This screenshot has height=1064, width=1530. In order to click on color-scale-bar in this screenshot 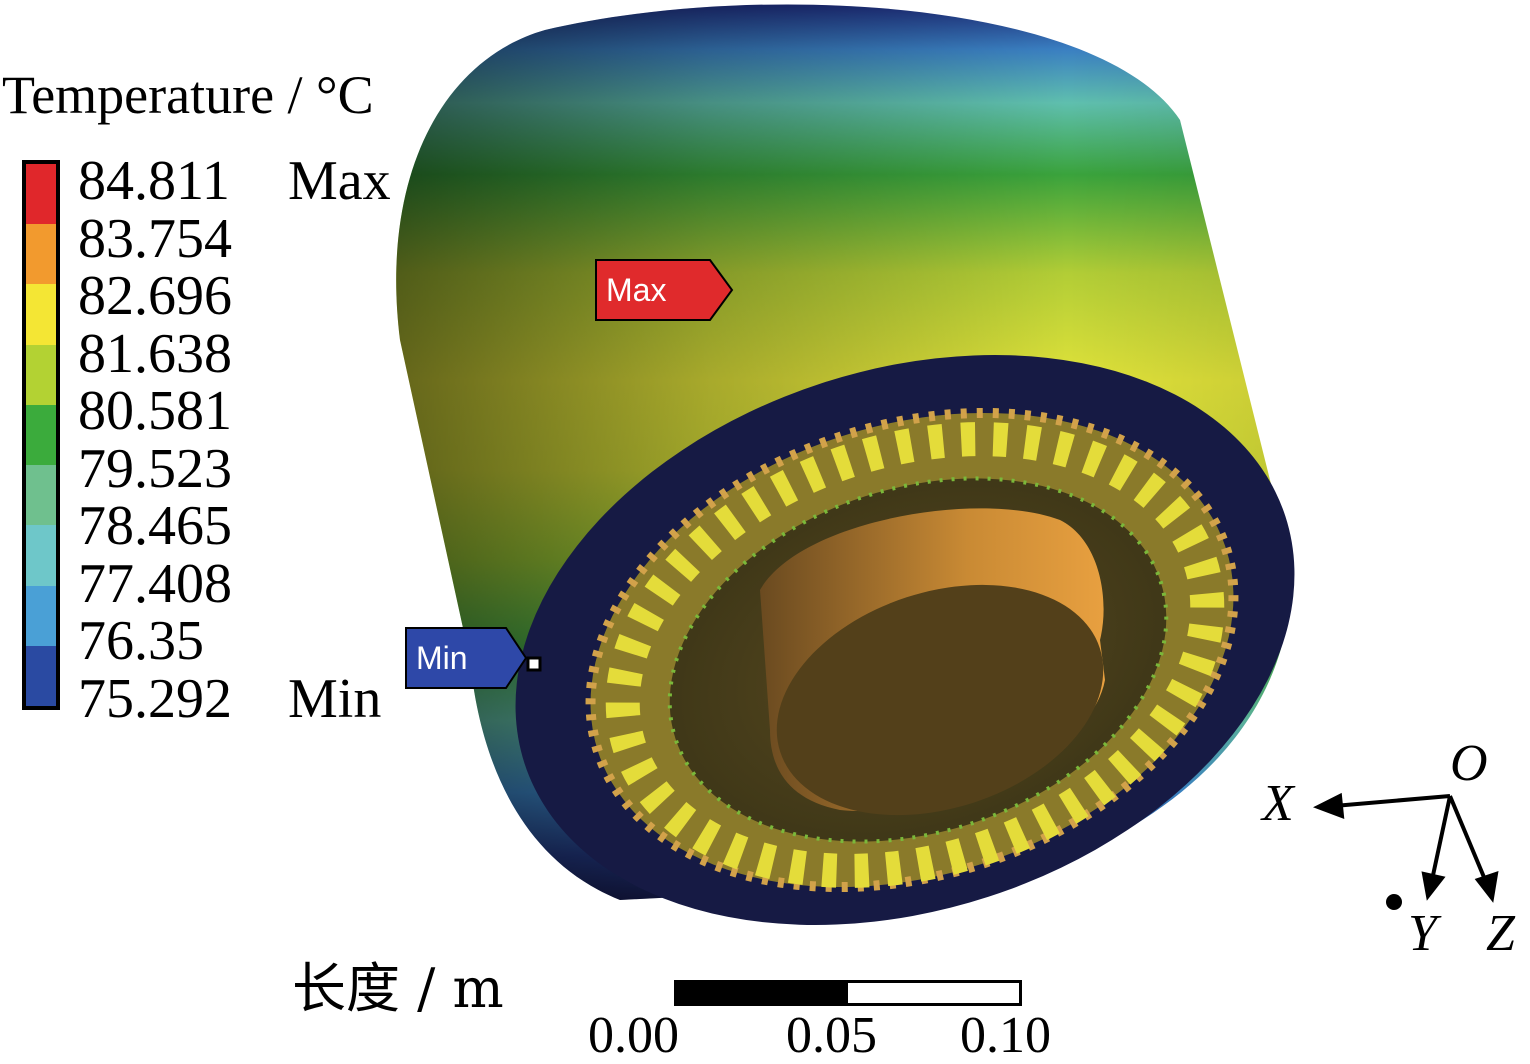, I will do `click(41, 435)`.